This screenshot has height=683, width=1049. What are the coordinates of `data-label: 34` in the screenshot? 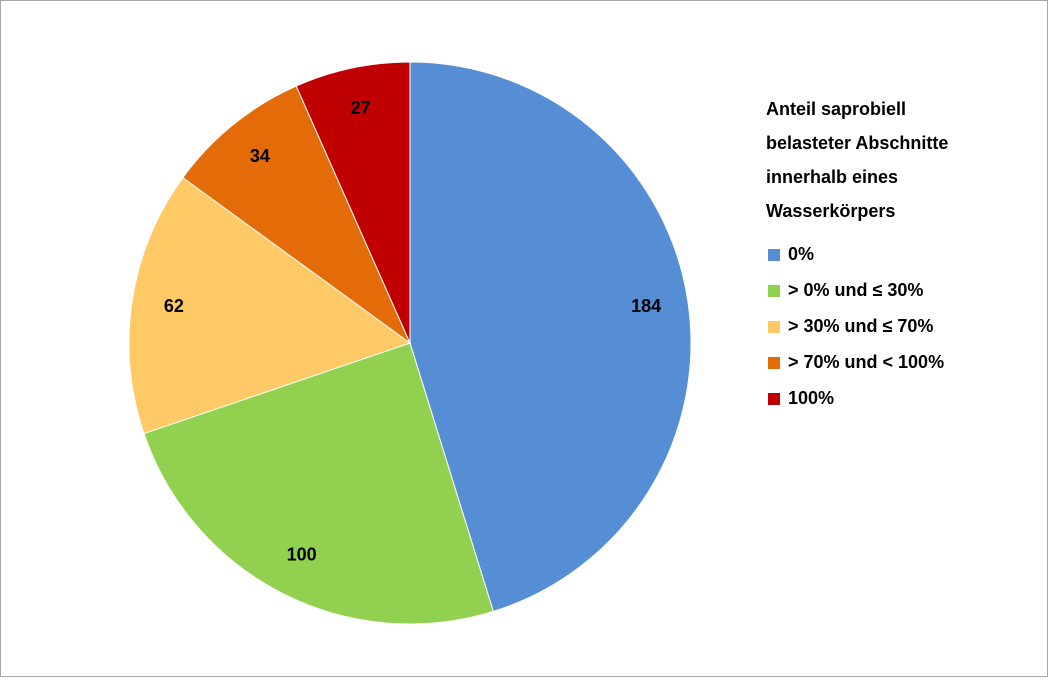 It's located at (260, 156).